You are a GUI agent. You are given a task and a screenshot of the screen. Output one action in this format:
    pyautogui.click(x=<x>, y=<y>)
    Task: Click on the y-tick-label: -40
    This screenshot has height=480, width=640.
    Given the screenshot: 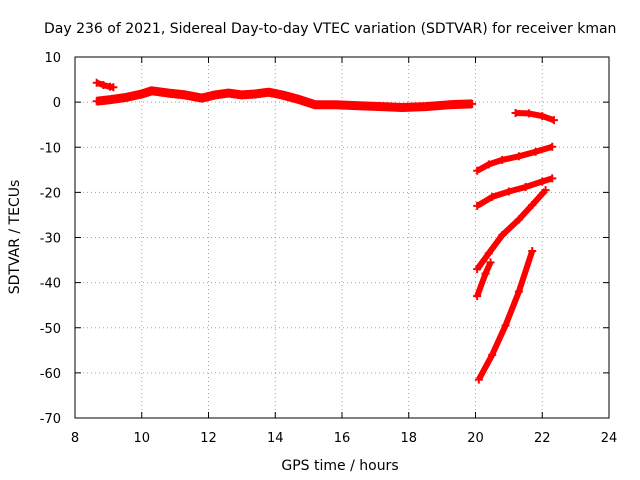 What is the action you would take?
    pyautogui.click(x=50, y=284)
    